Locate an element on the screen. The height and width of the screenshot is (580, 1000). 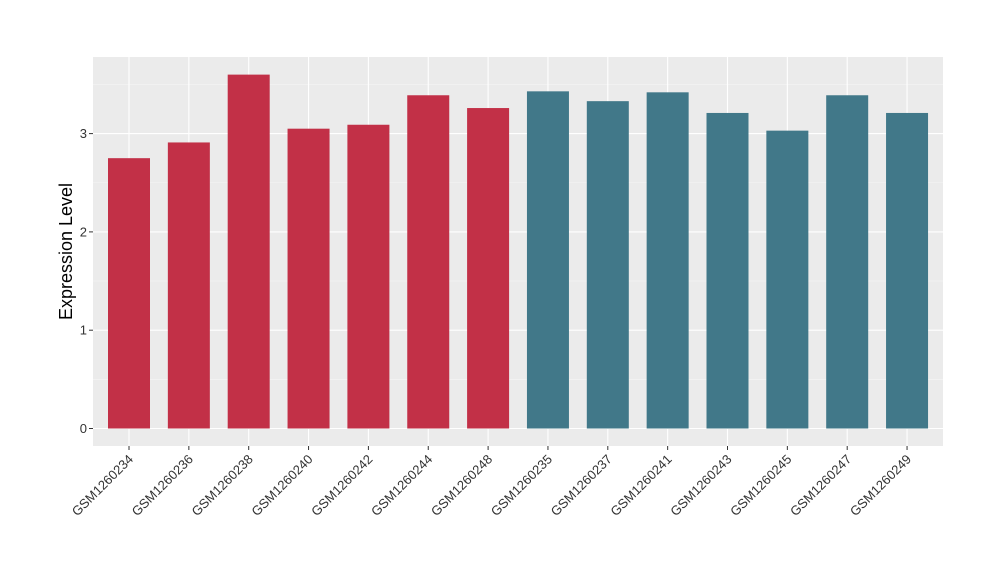
y-tick-label: 3 is located at coordinates (83, 133).